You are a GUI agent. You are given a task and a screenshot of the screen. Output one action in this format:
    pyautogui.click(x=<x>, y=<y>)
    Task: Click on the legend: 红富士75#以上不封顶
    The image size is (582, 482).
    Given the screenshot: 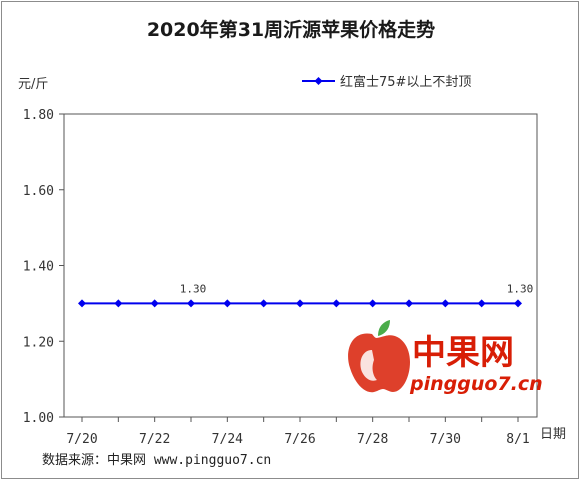 What is the action you would take?
    pyautogui.click(x=386, y=82)
    